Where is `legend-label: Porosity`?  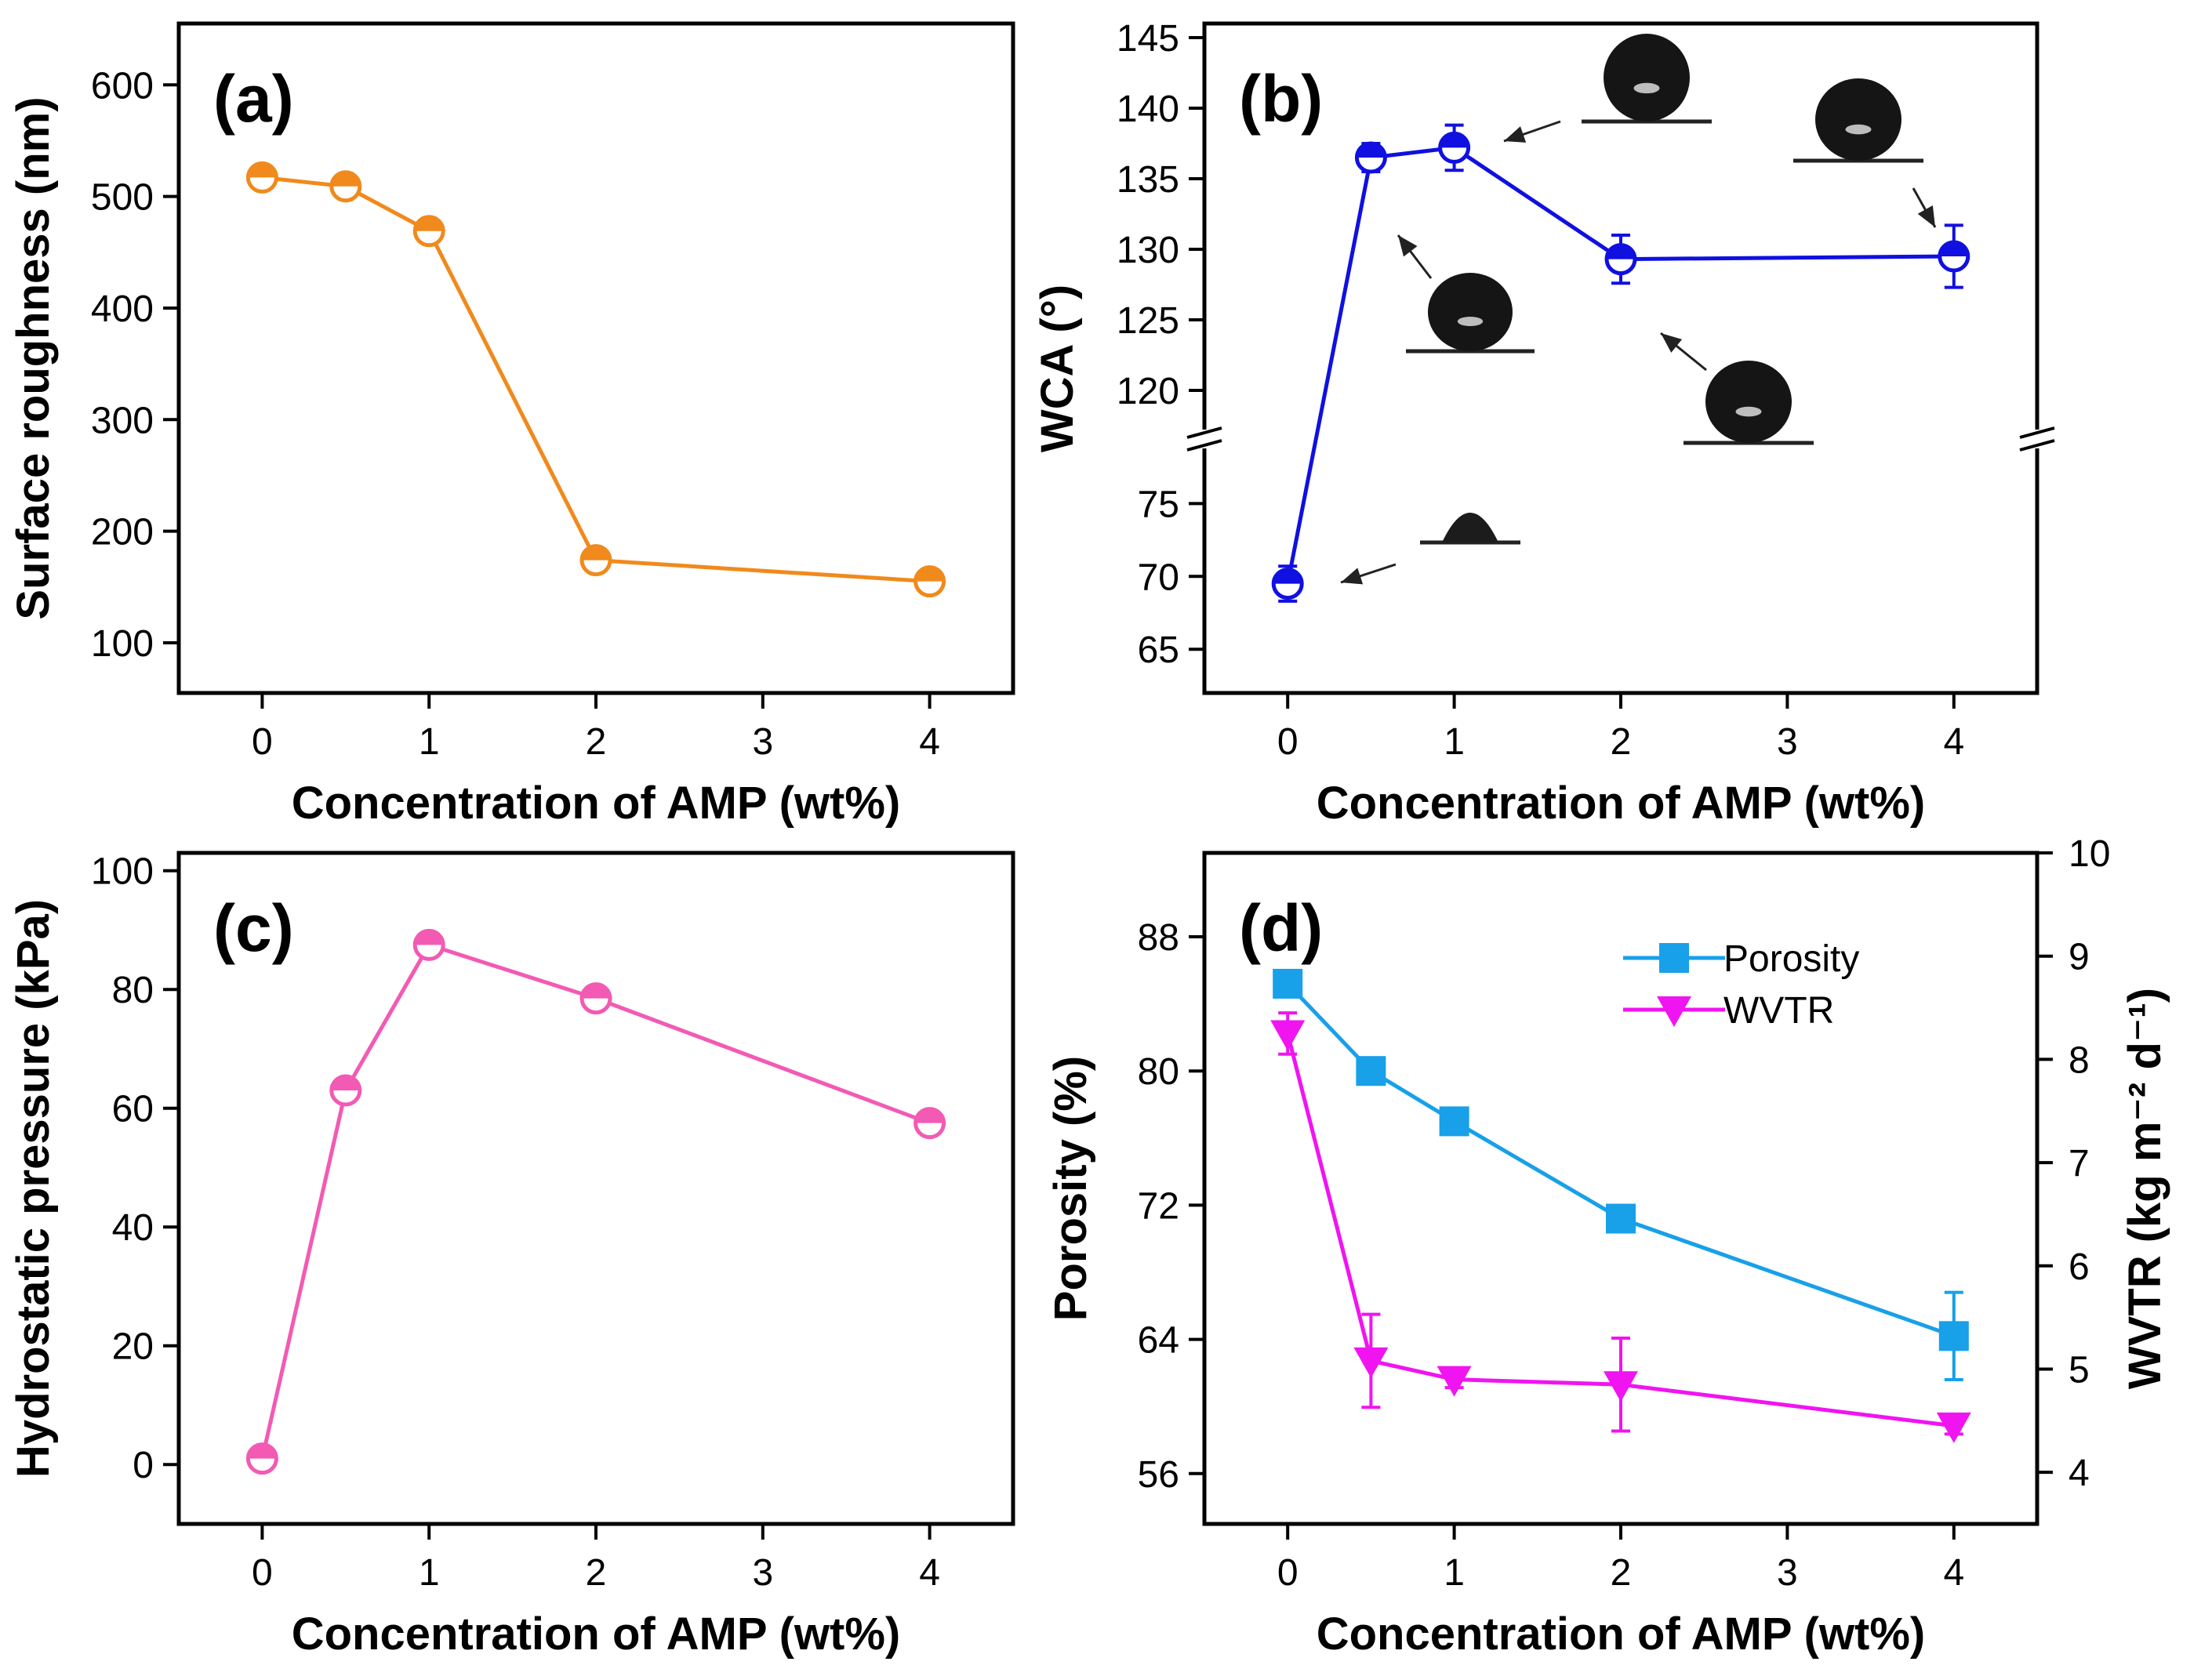 legend-label: Porosity is located at coordinates (1791, 959).